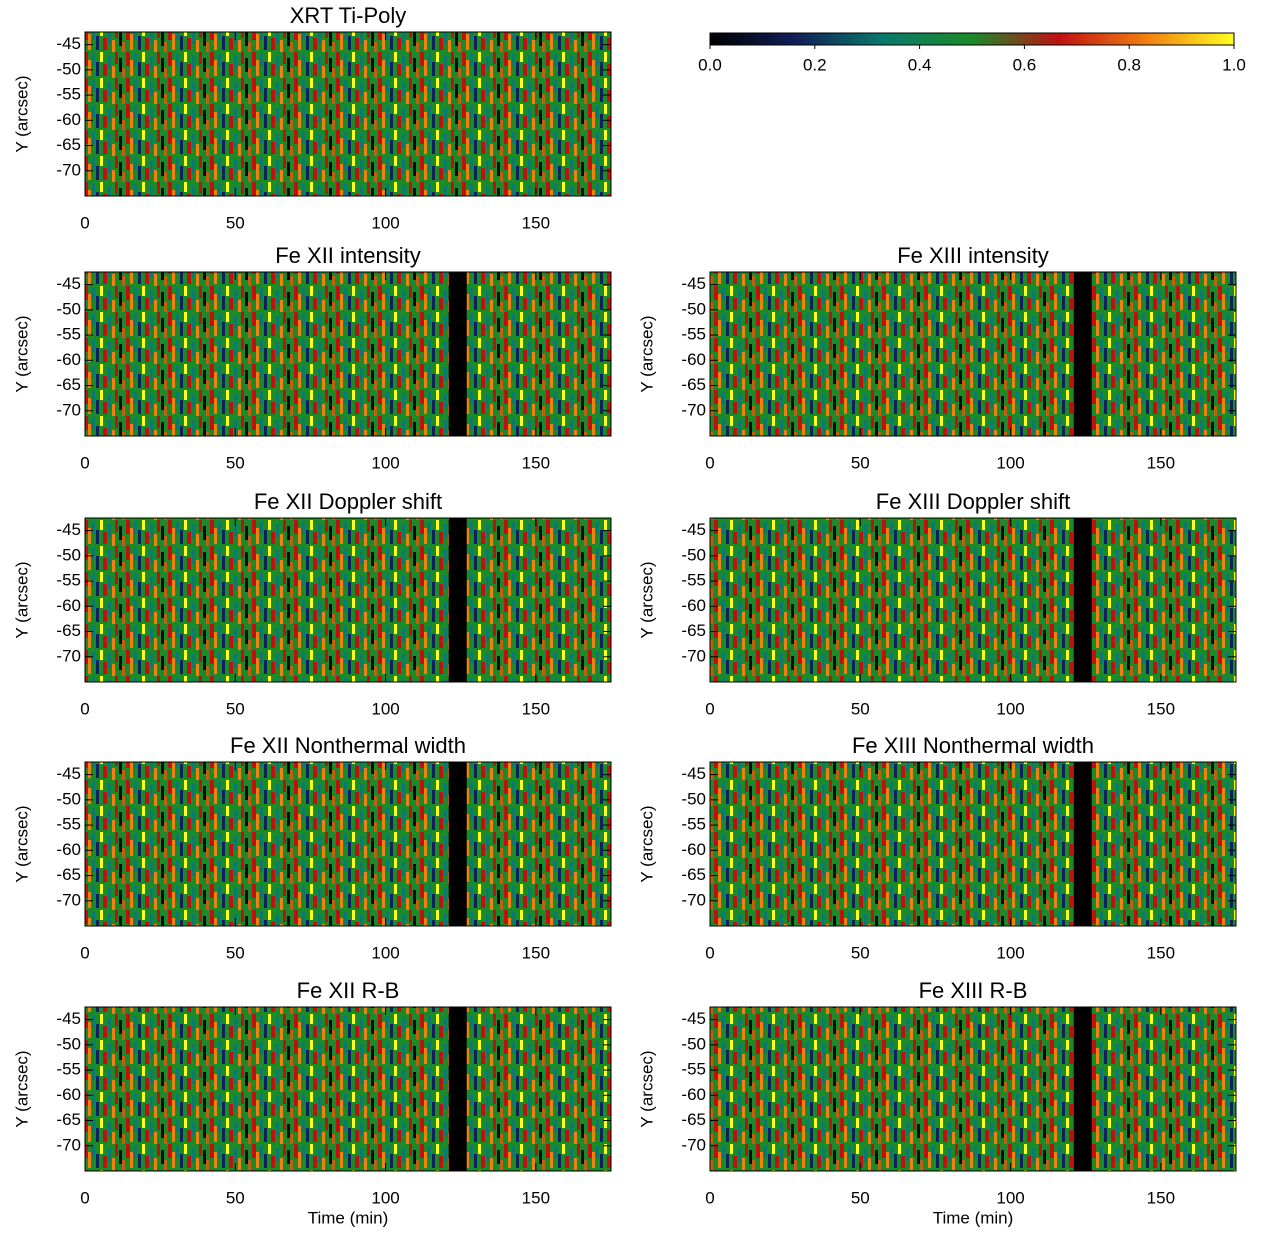 The image size is (1265, 1239). What do you see at coordinates (973, 990) in the screenshot?
I see `panel-title: Fe XIII R-B` at bounding box center [973, 990].